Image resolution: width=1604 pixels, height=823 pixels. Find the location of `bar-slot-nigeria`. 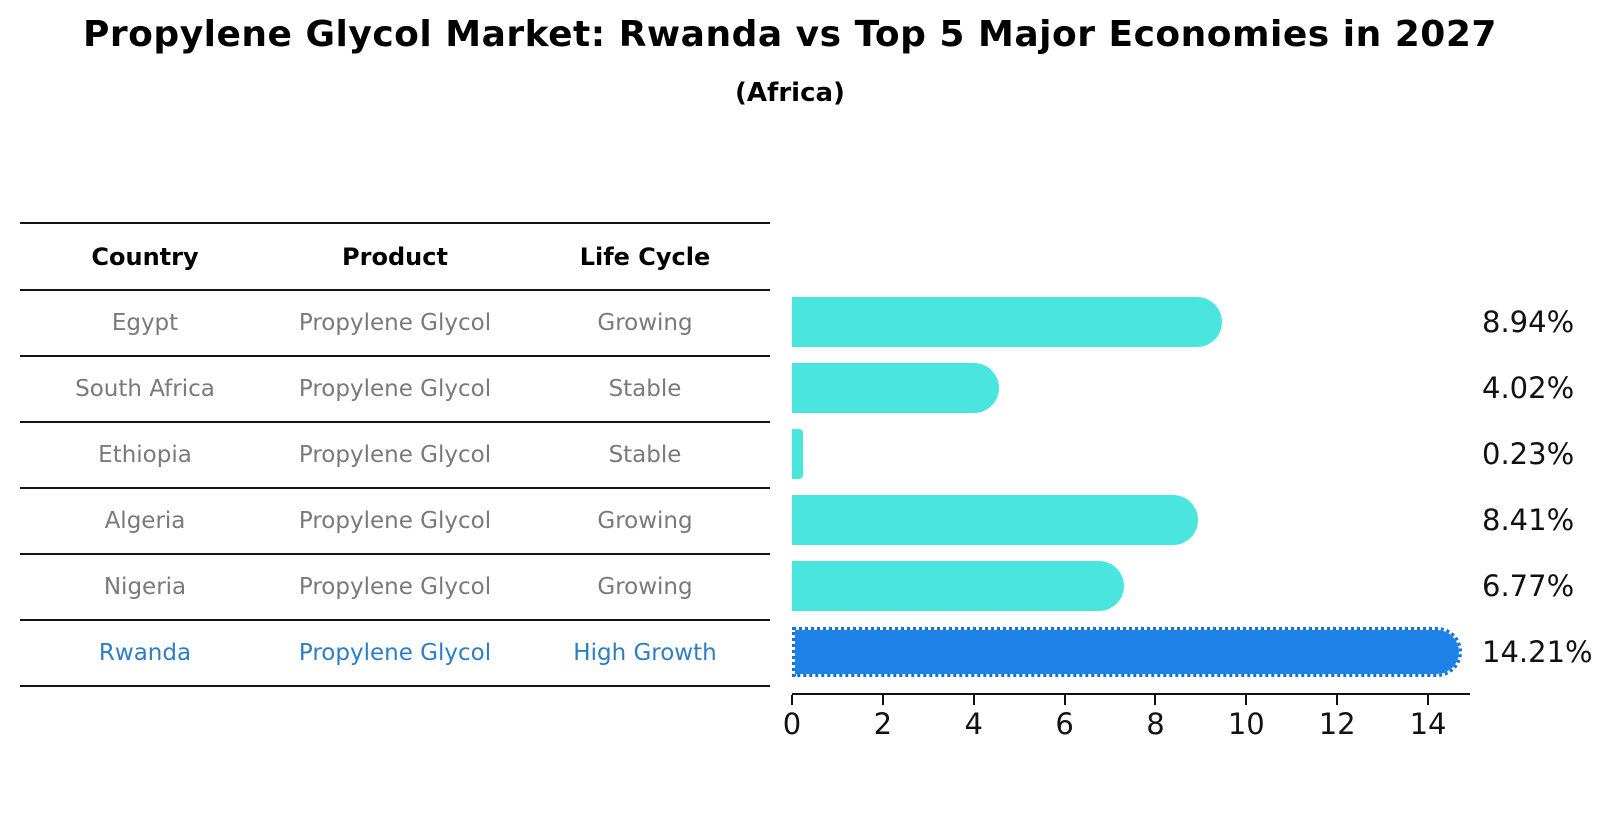

bar-slot-nigeria is located at coordinates (1198, 586).